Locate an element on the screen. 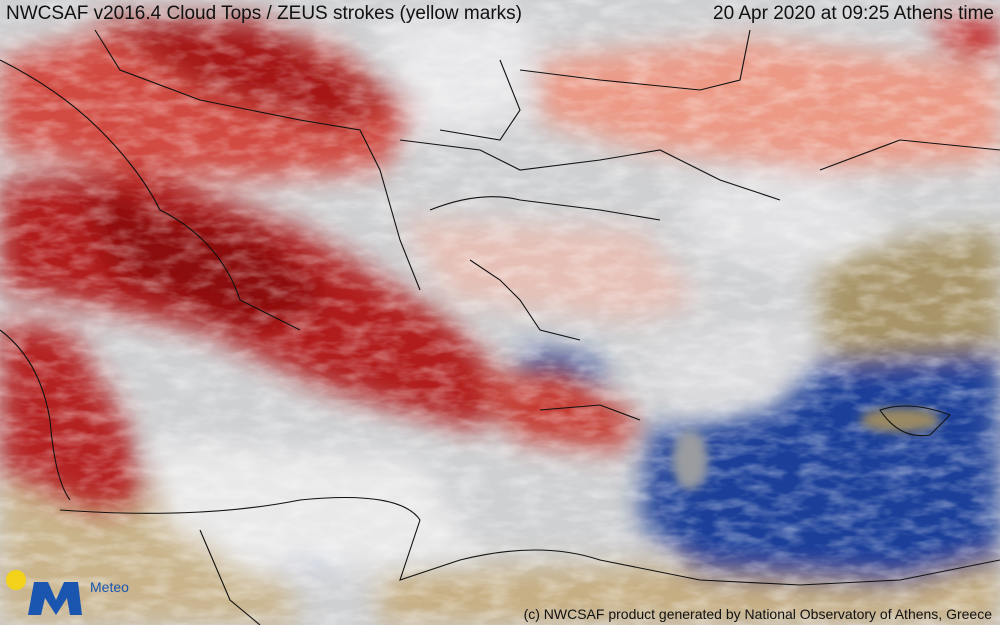  logo-mark is located at coordinates (55, 598).